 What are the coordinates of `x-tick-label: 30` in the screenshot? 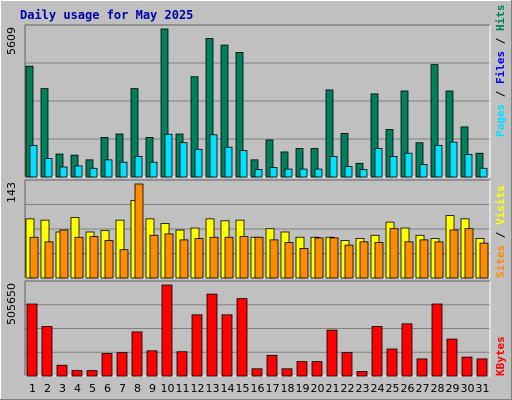 It's located at (468, 388).